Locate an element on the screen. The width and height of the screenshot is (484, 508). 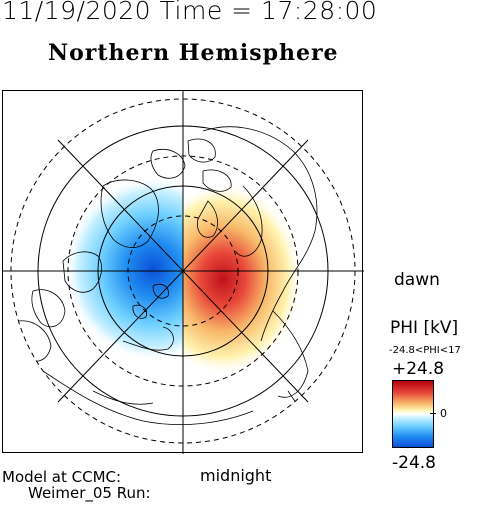
model-credit-line2: Weimer_05 Run: is located at coordinates (89, 493).